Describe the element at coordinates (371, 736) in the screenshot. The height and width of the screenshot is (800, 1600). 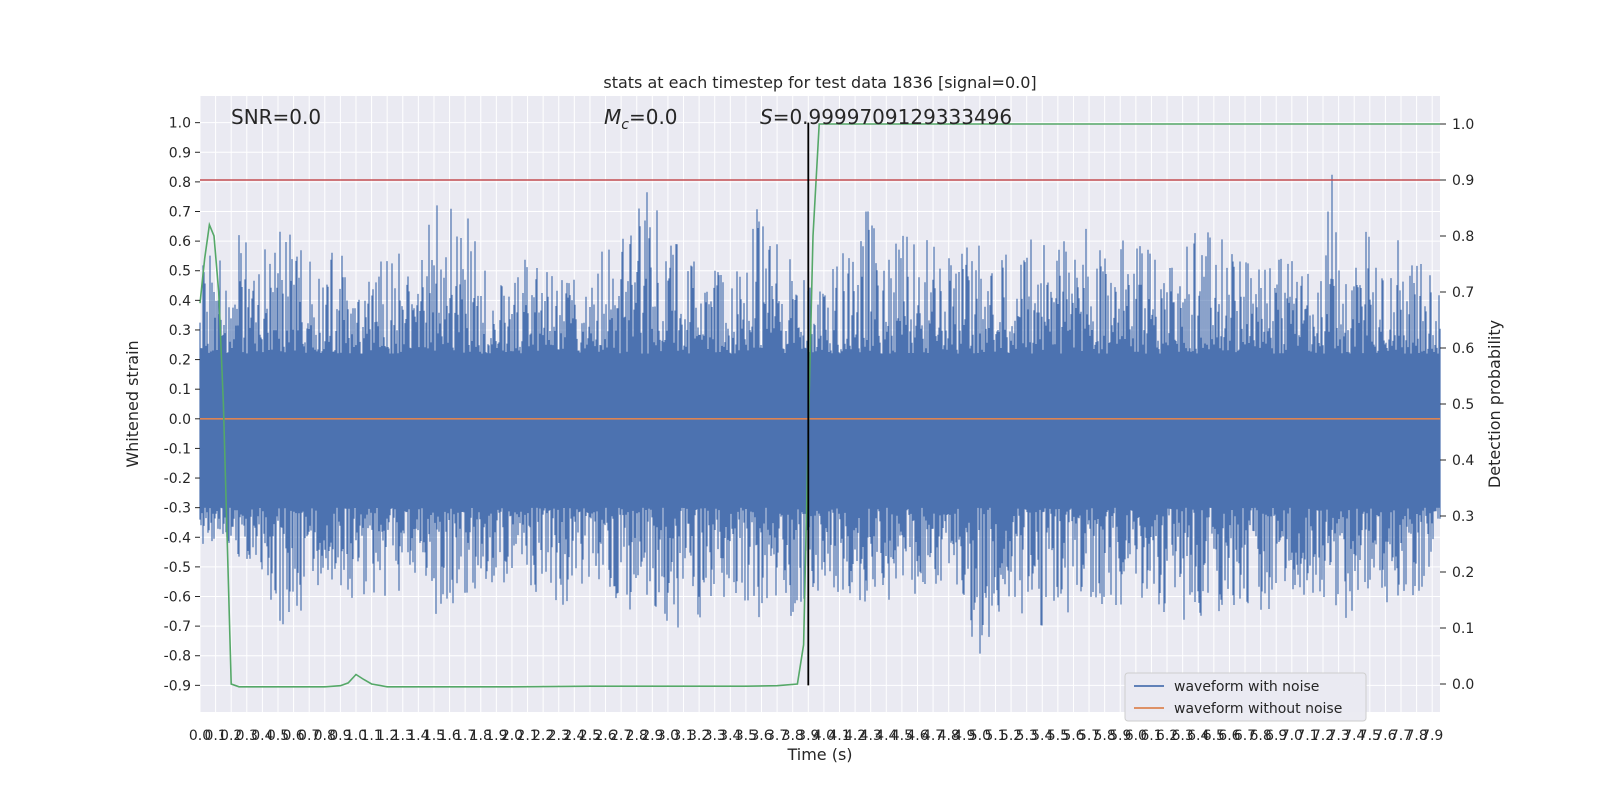
I see `x-tick-label: 1.1` at that location.